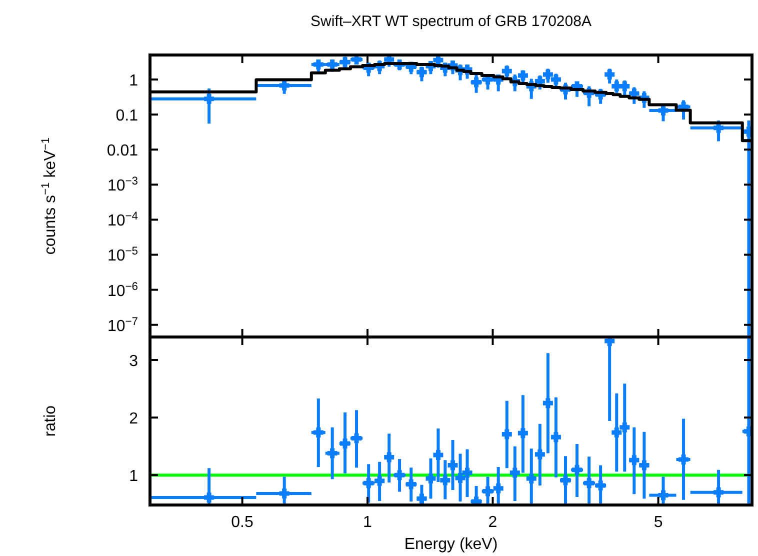 The image size is (758, 556). I want to click on y-tick-label: 2, so click(133, 419).